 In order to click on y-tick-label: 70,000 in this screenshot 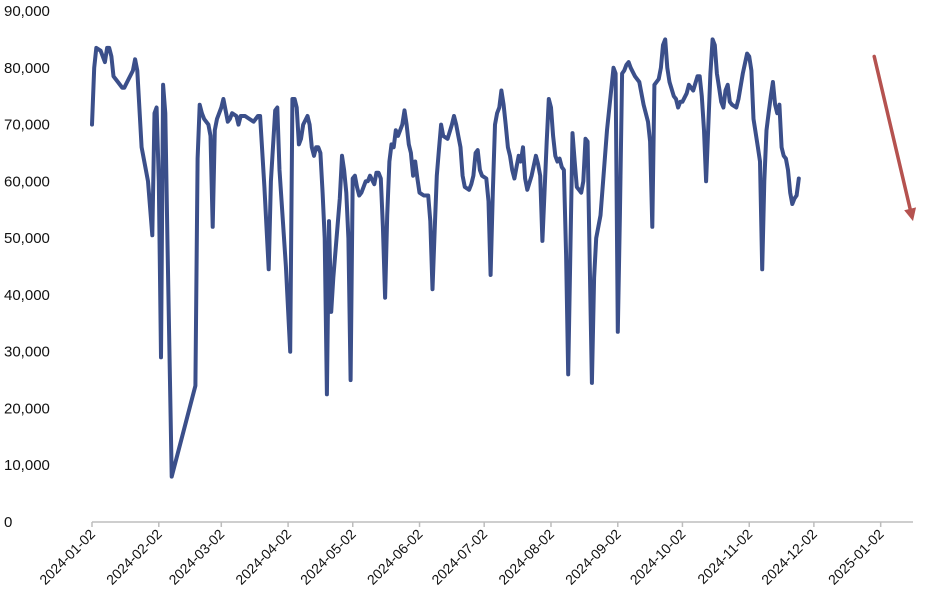, I will do `click(27, 125)`.